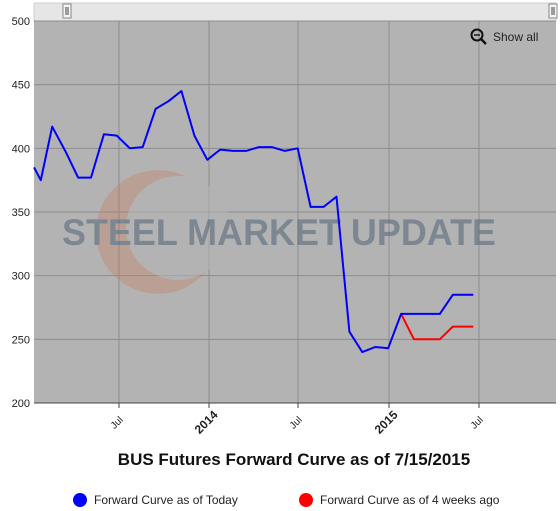  I want to click on show-all-button: Show all, so click(504, 36).